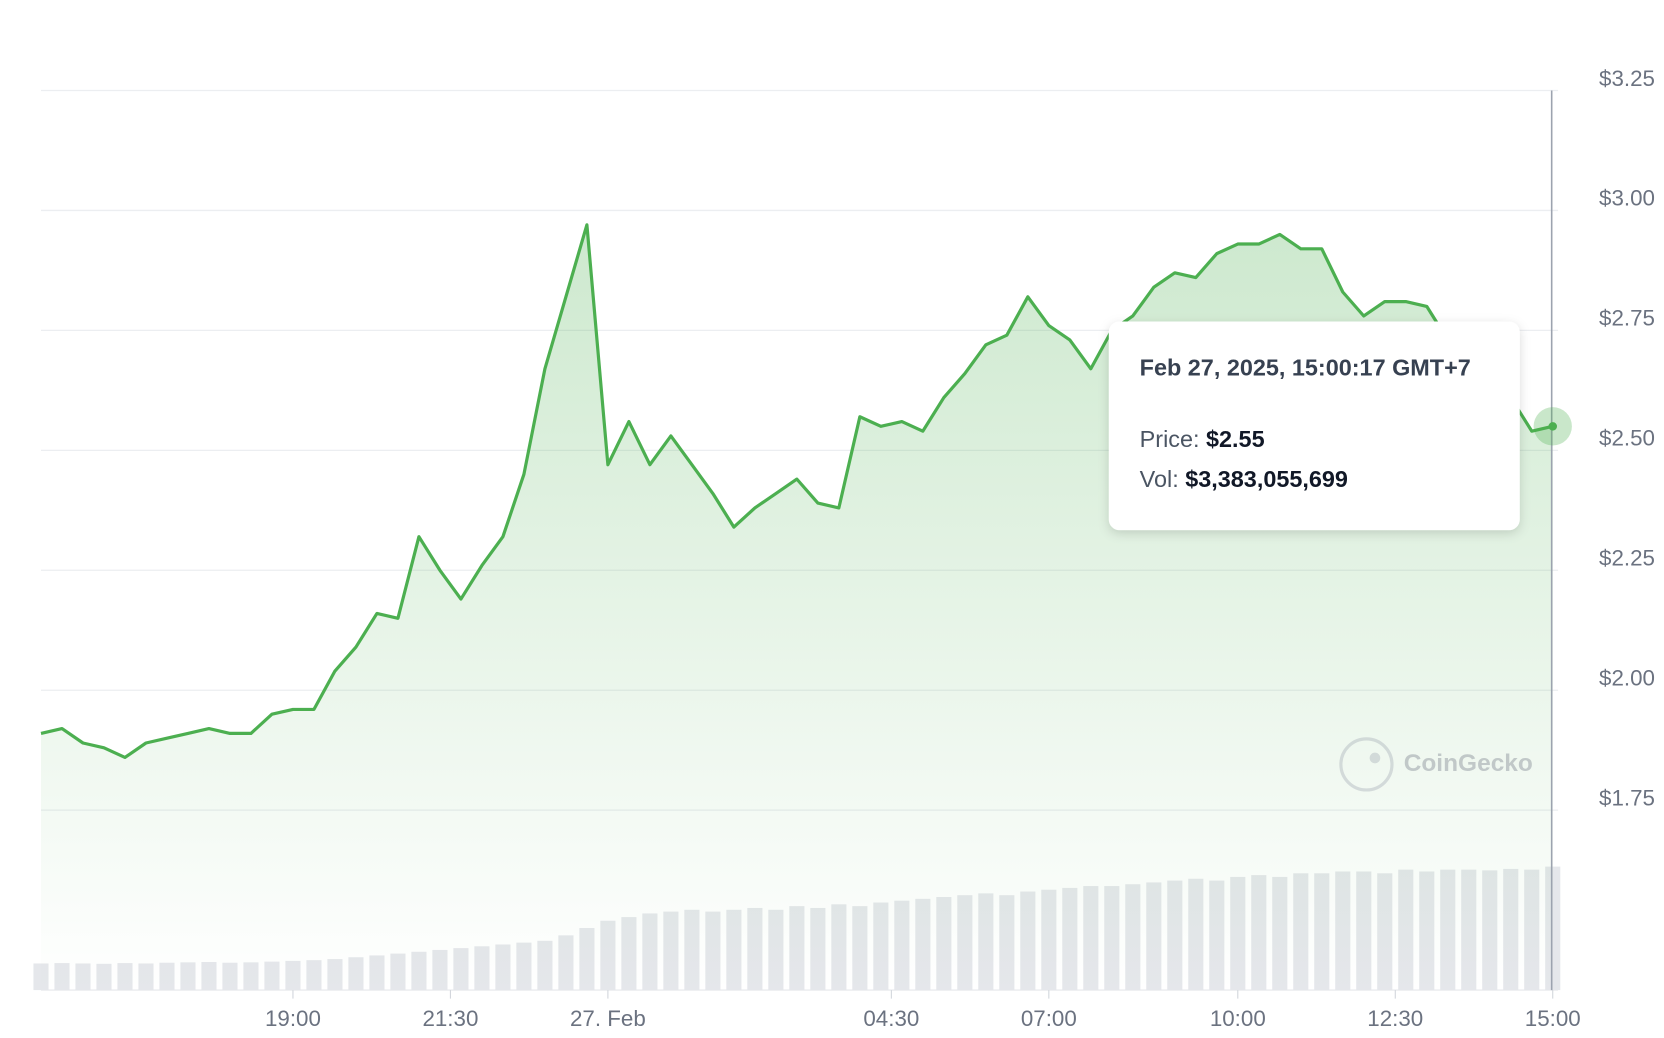 Image resolution: width=1664 pixels, height=1038 pixels. What do you see at coordinates (1627, 677) in the screenshot?
I see `y-tick-label: $2.00` at bounding box center [1627, 677].